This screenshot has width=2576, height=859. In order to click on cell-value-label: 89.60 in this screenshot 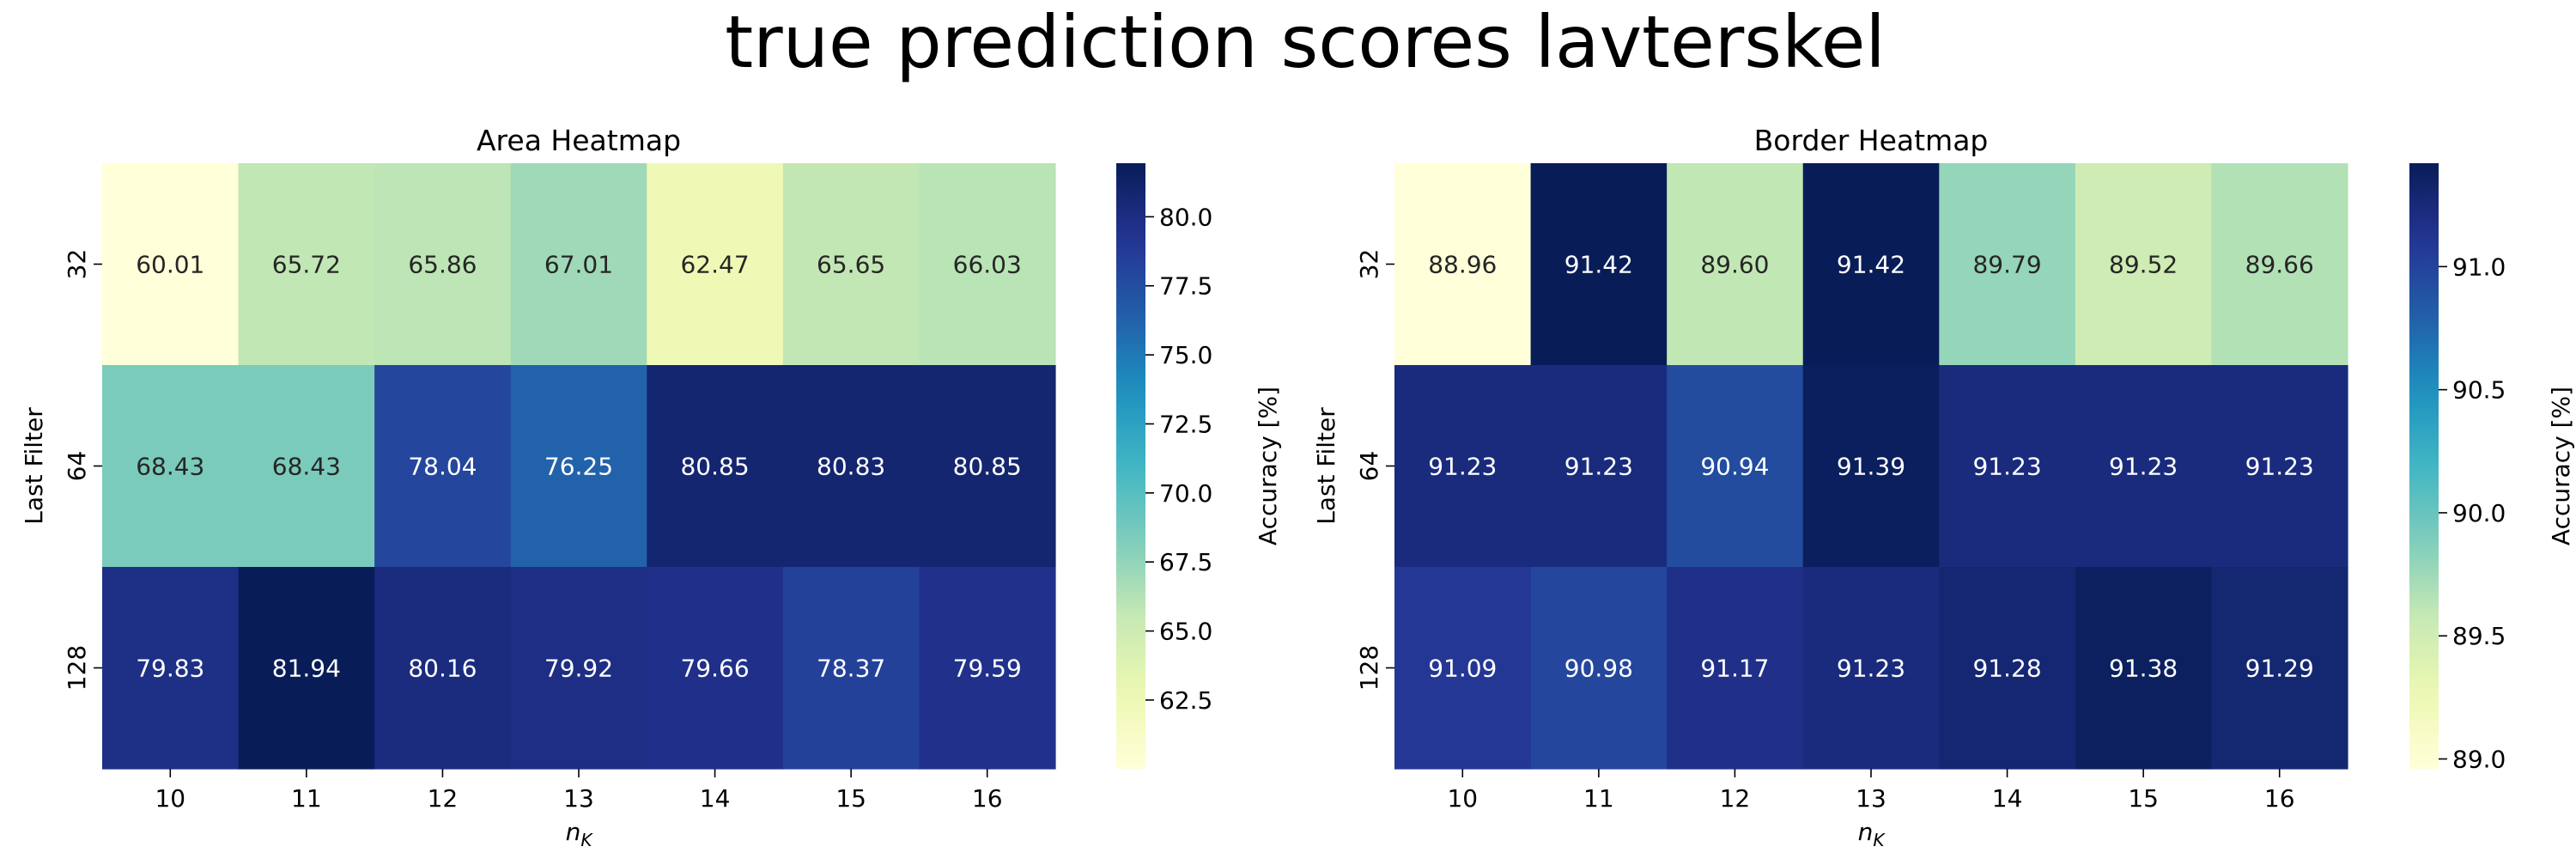, I will do `click(1734, 265)`.